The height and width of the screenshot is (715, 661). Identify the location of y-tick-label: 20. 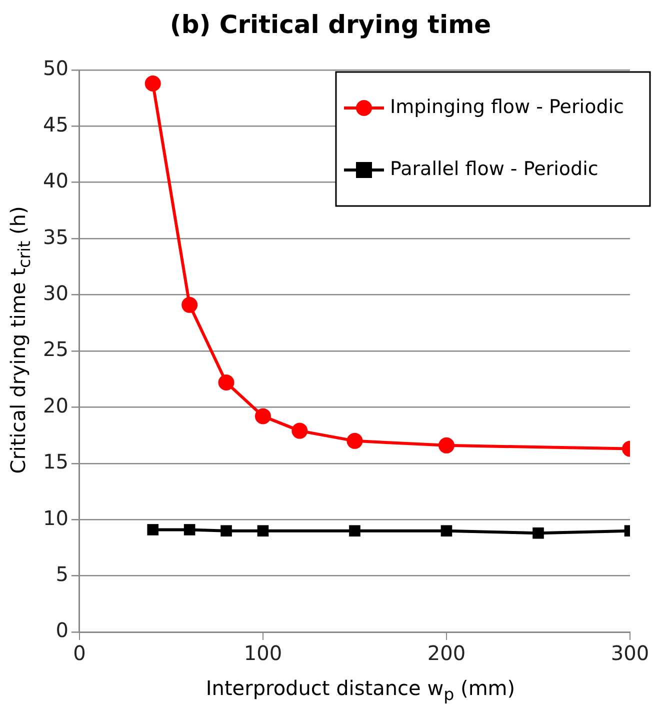
(55, 405).